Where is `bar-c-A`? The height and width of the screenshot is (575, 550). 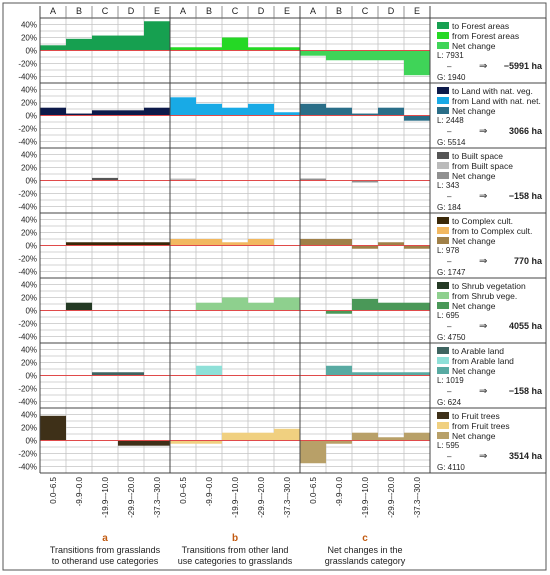
bar-c-A is located at coordinates (313, 242).